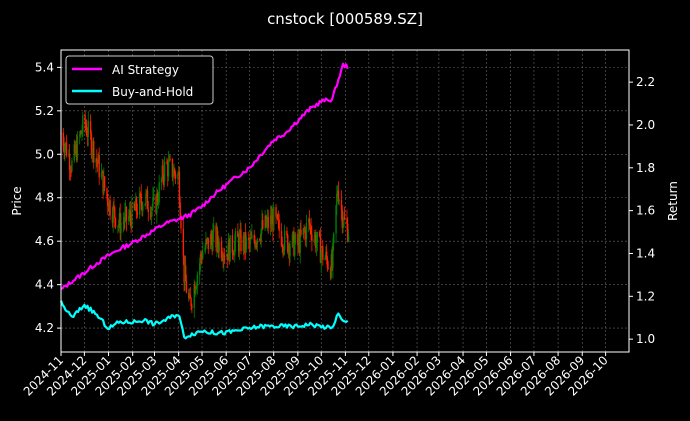  What do you see at coordinates (44, 328) in the screenshot?
I see `left-tick-label: 4.2` at bounding box center [44, 328].